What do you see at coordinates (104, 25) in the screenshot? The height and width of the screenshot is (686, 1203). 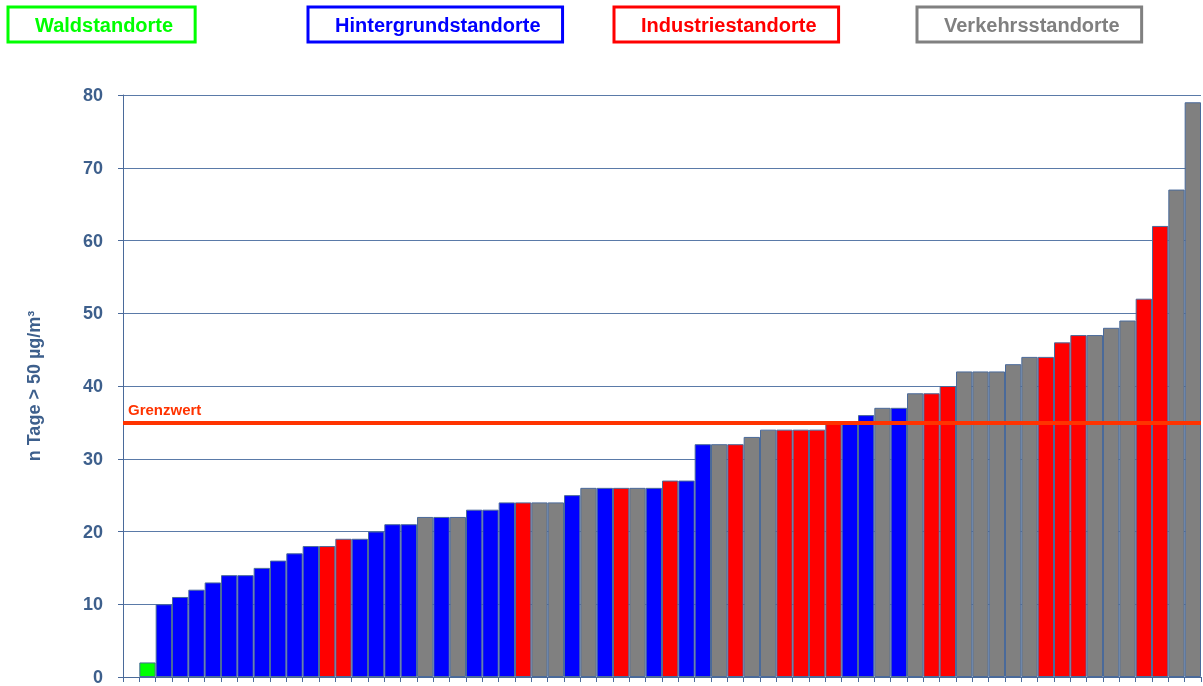 I see `text: Waldstandorte` at bounding box center [104, 25].